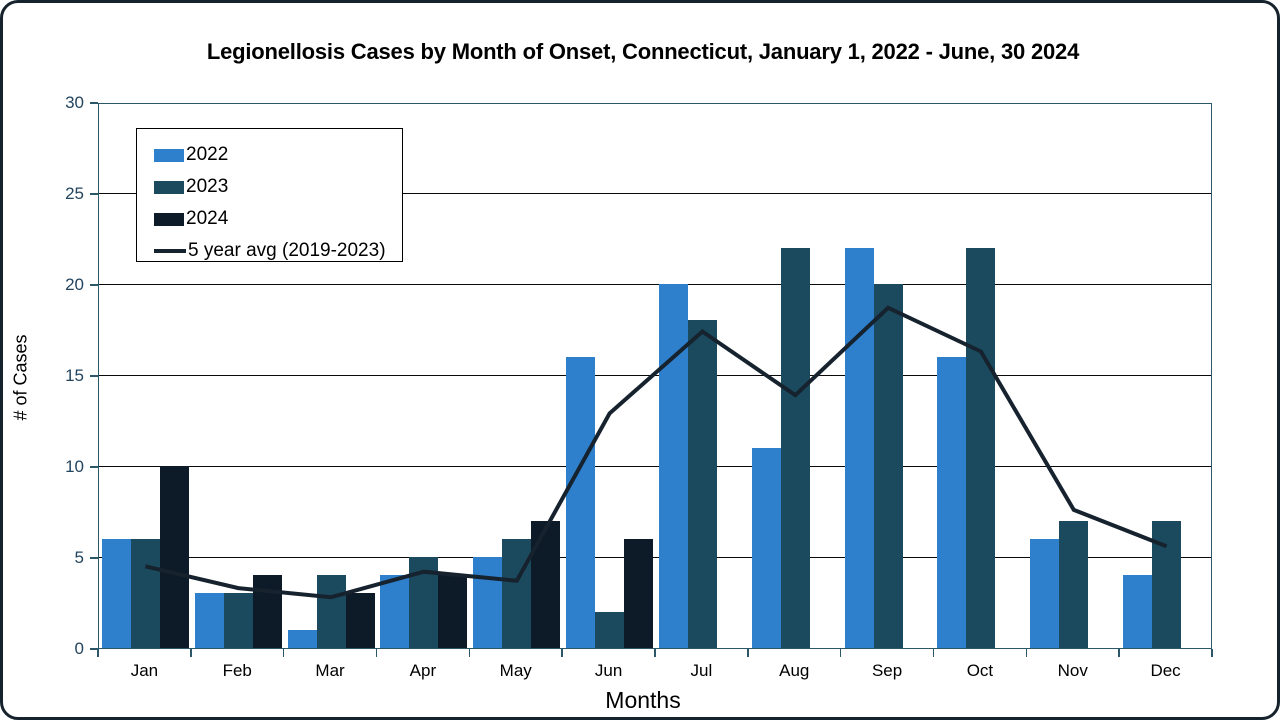 The image size is (1280, 720). What do you see at coordinates (278, 187) in the screenshot?
I see `legend-row-2023: 2023` at bounding box center [278, 187].